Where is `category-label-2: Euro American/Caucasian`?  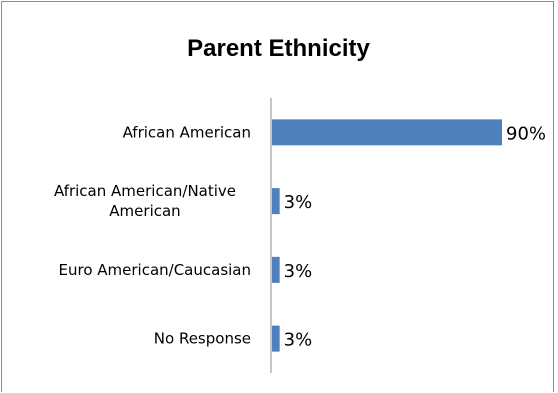
category-label-2: Euro American/Caucasian is located at coordinates (155, 270).